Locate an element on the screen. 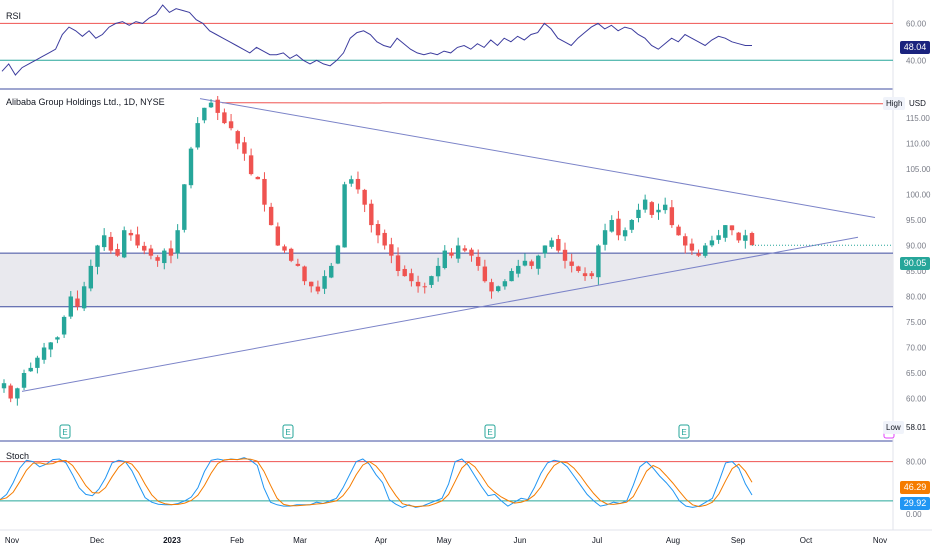 This screenshot has width=932, height=555. resistance-line is located at coordinates (557, 103).